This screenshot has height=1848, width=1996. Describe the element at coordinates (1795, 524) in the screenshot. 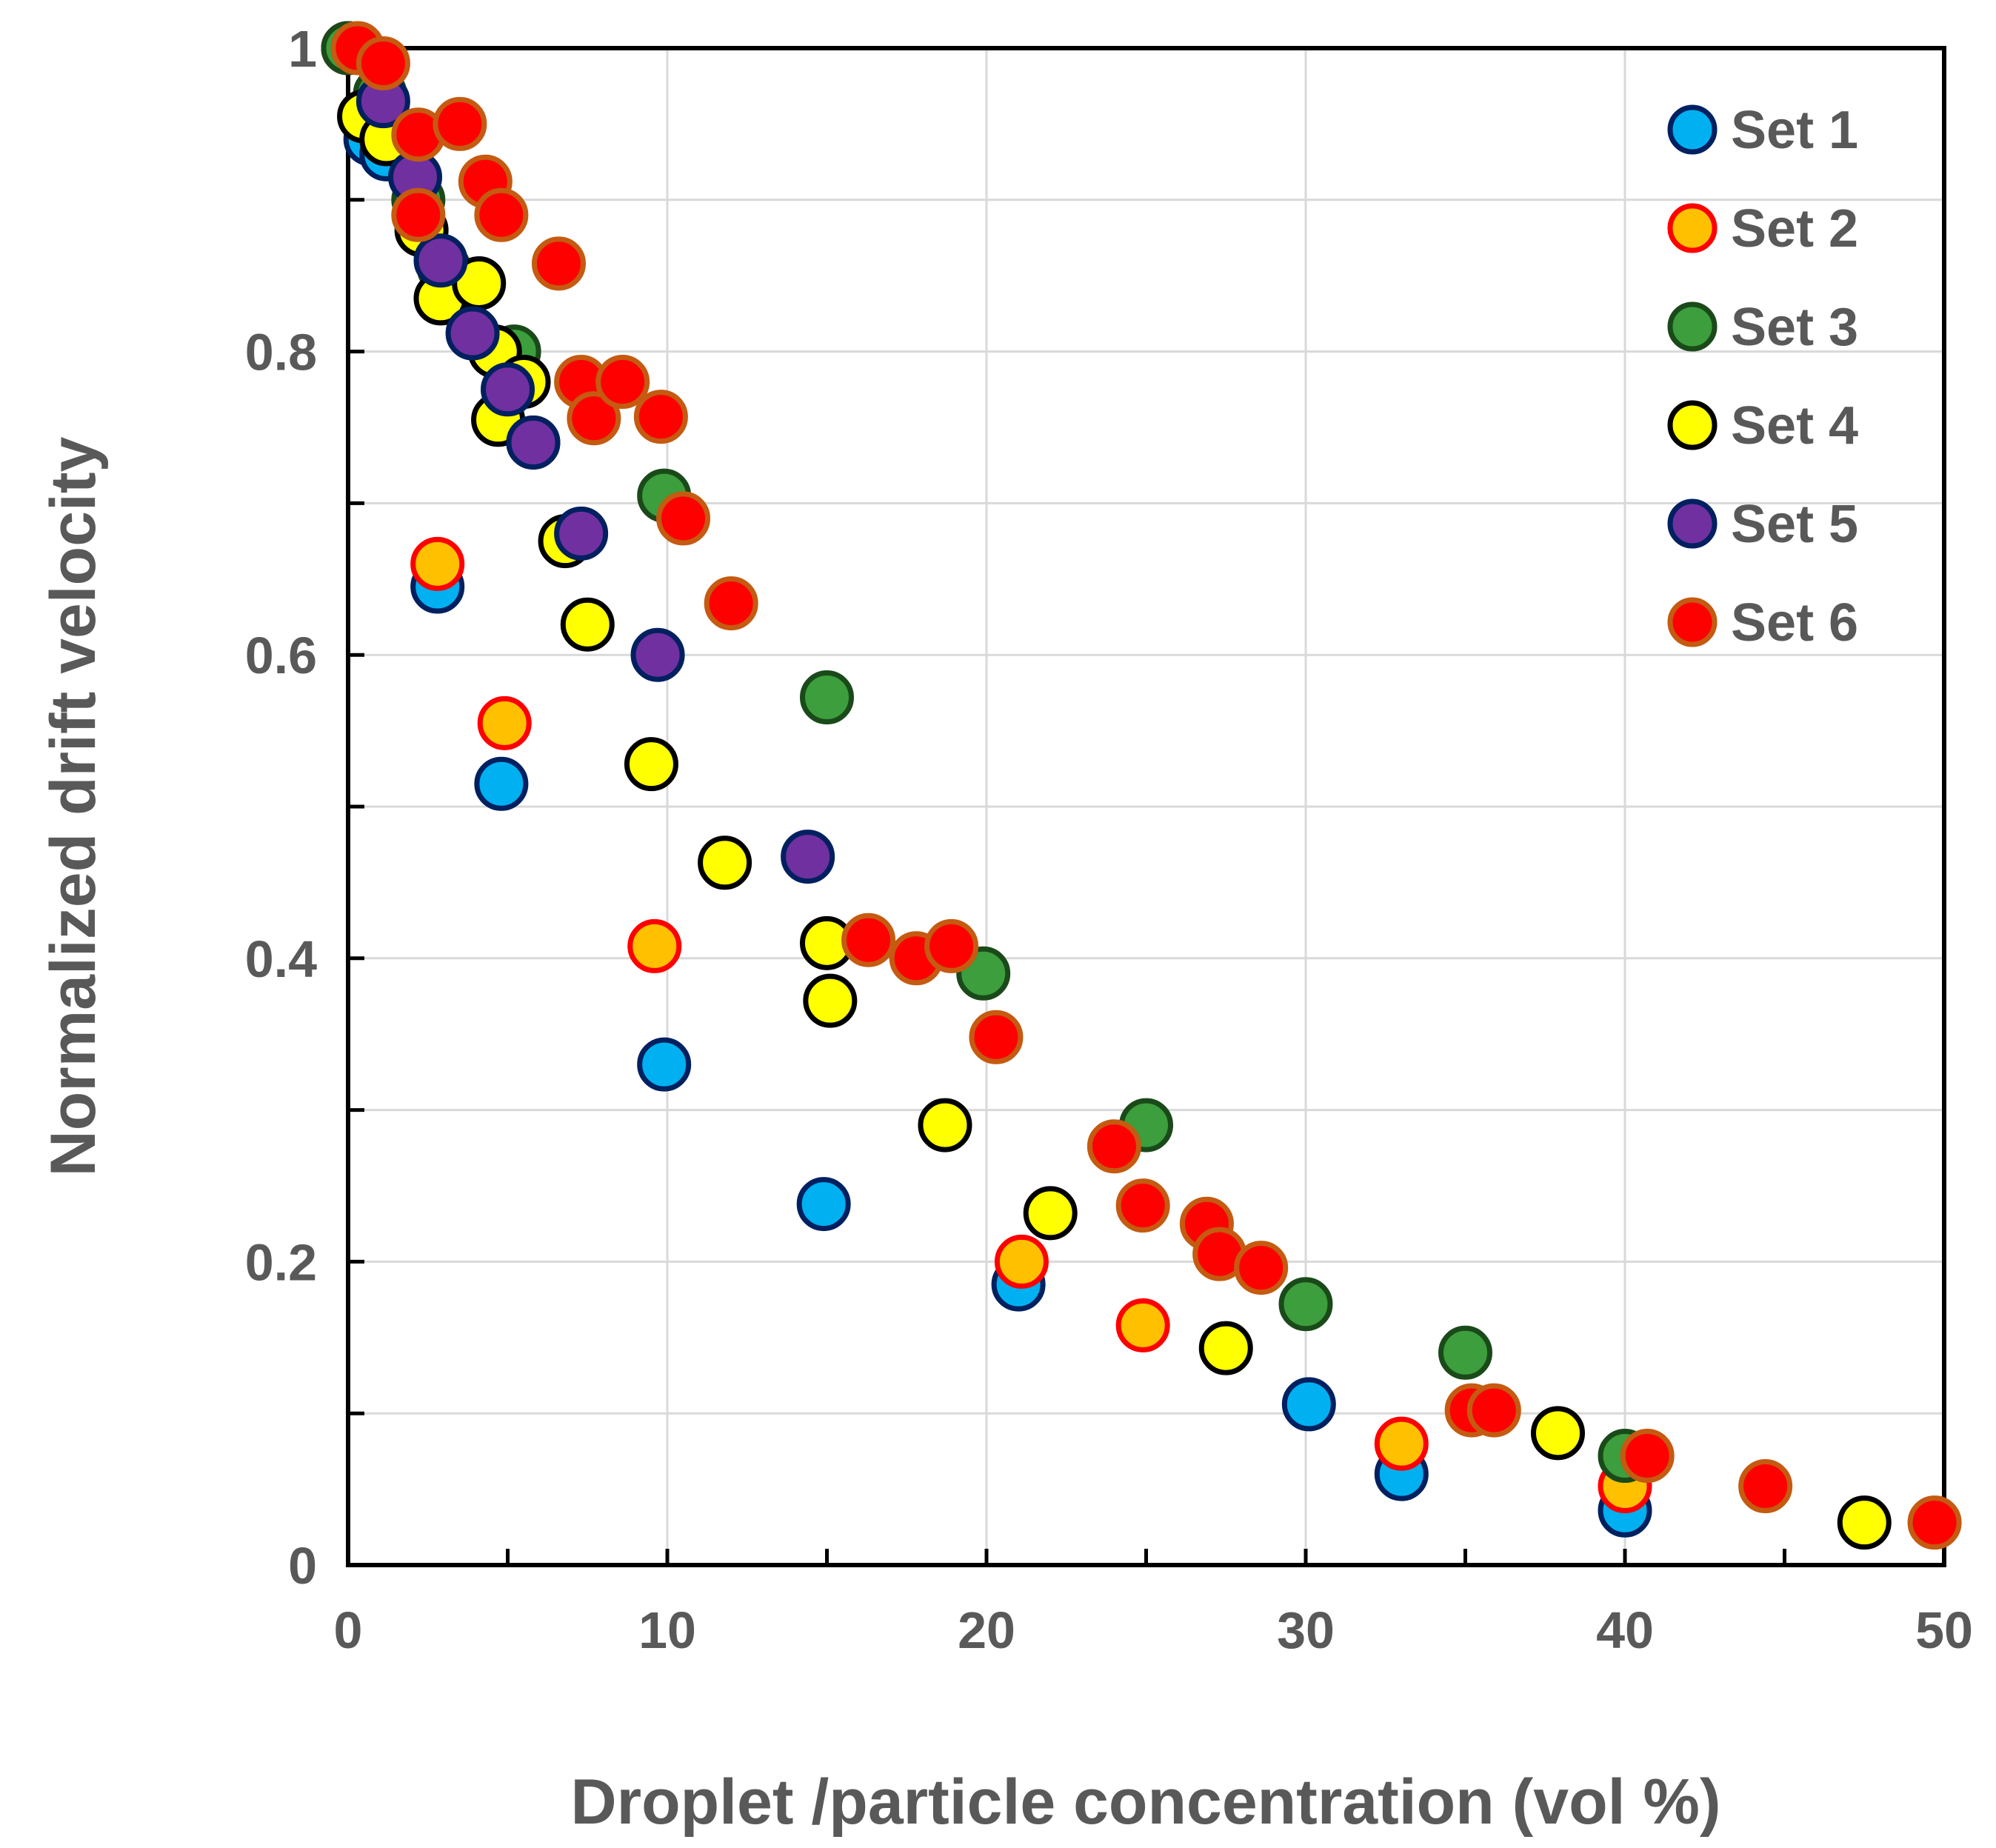

I see `legend-label-set-5: Set 5` at that location.